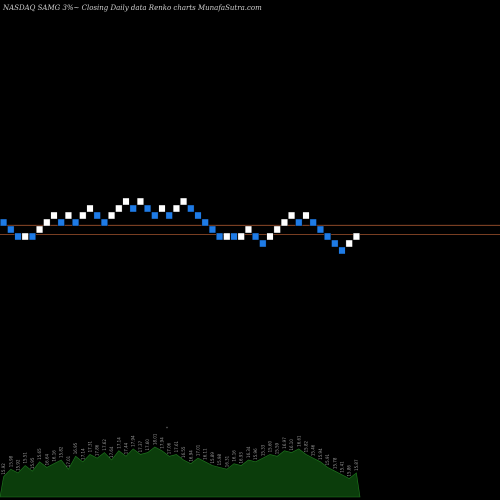  What do you see at coordinates (298, 441) in the screenshot?
I see `price-label-41: 16.61` at bounding box center [298, 441].